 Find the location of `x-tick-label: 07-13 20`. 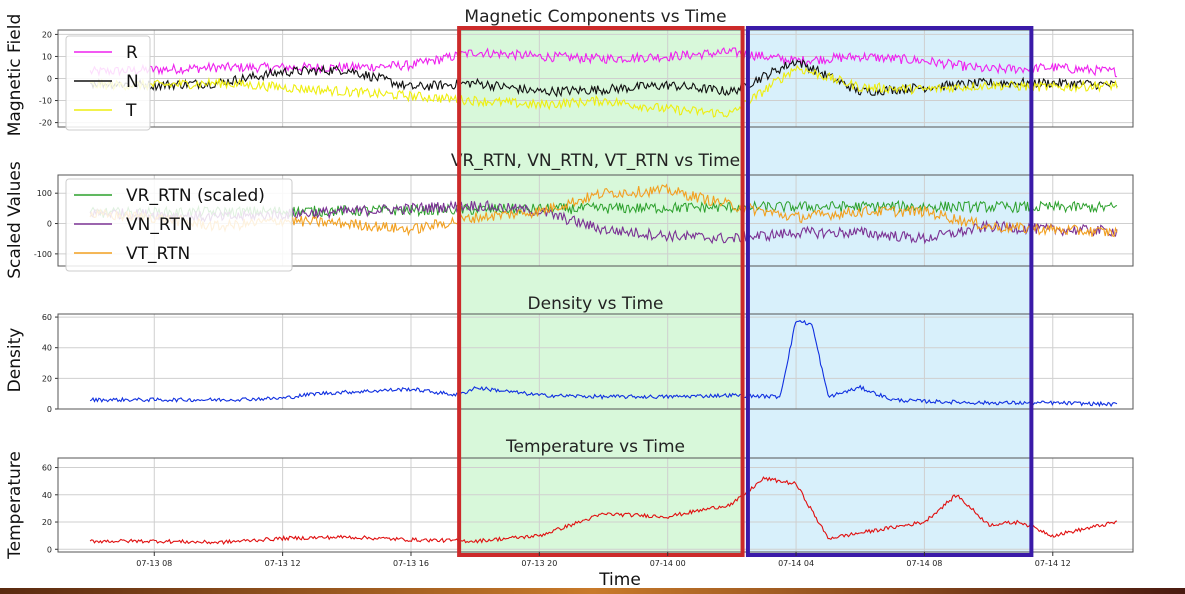

x-tick-label: 07-13 20 is located at coordinates (539, 563).